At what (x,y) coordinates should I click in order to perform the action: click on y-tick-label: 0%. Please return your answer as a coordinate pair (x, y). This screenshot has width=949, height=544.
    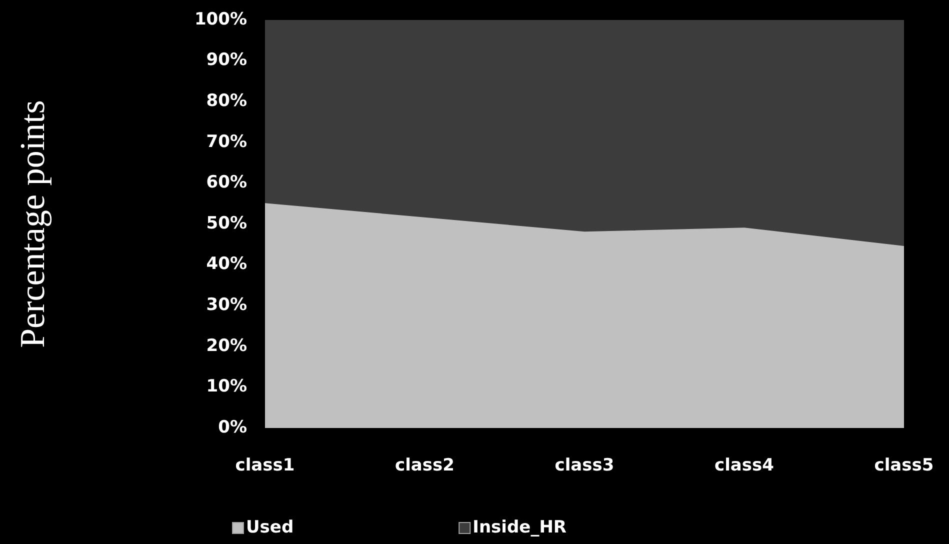
    Looking at the image, I should click on (232, 427).